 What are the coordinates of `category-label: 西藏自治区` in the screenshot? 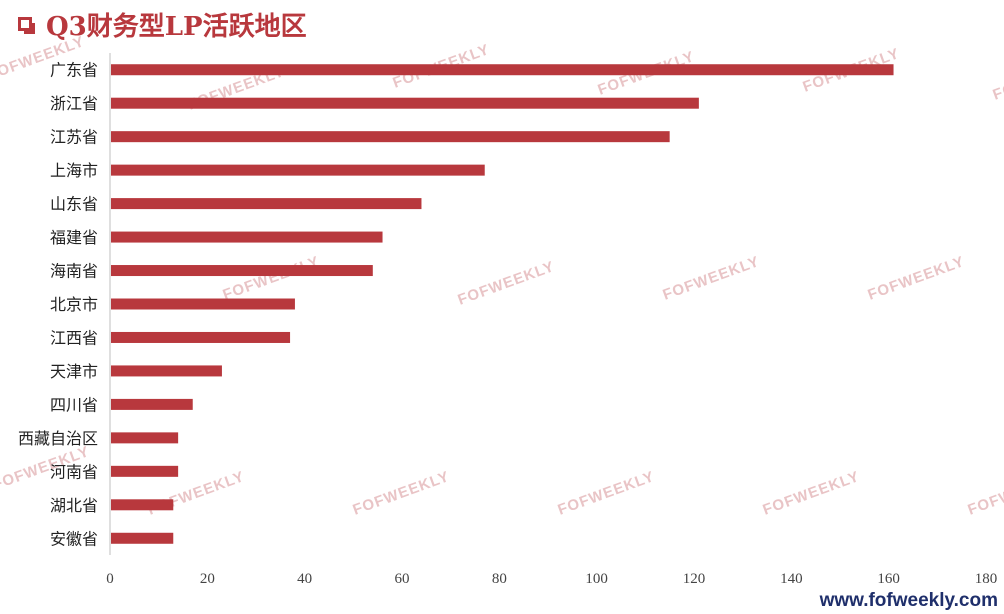 It's located at (58, 438).